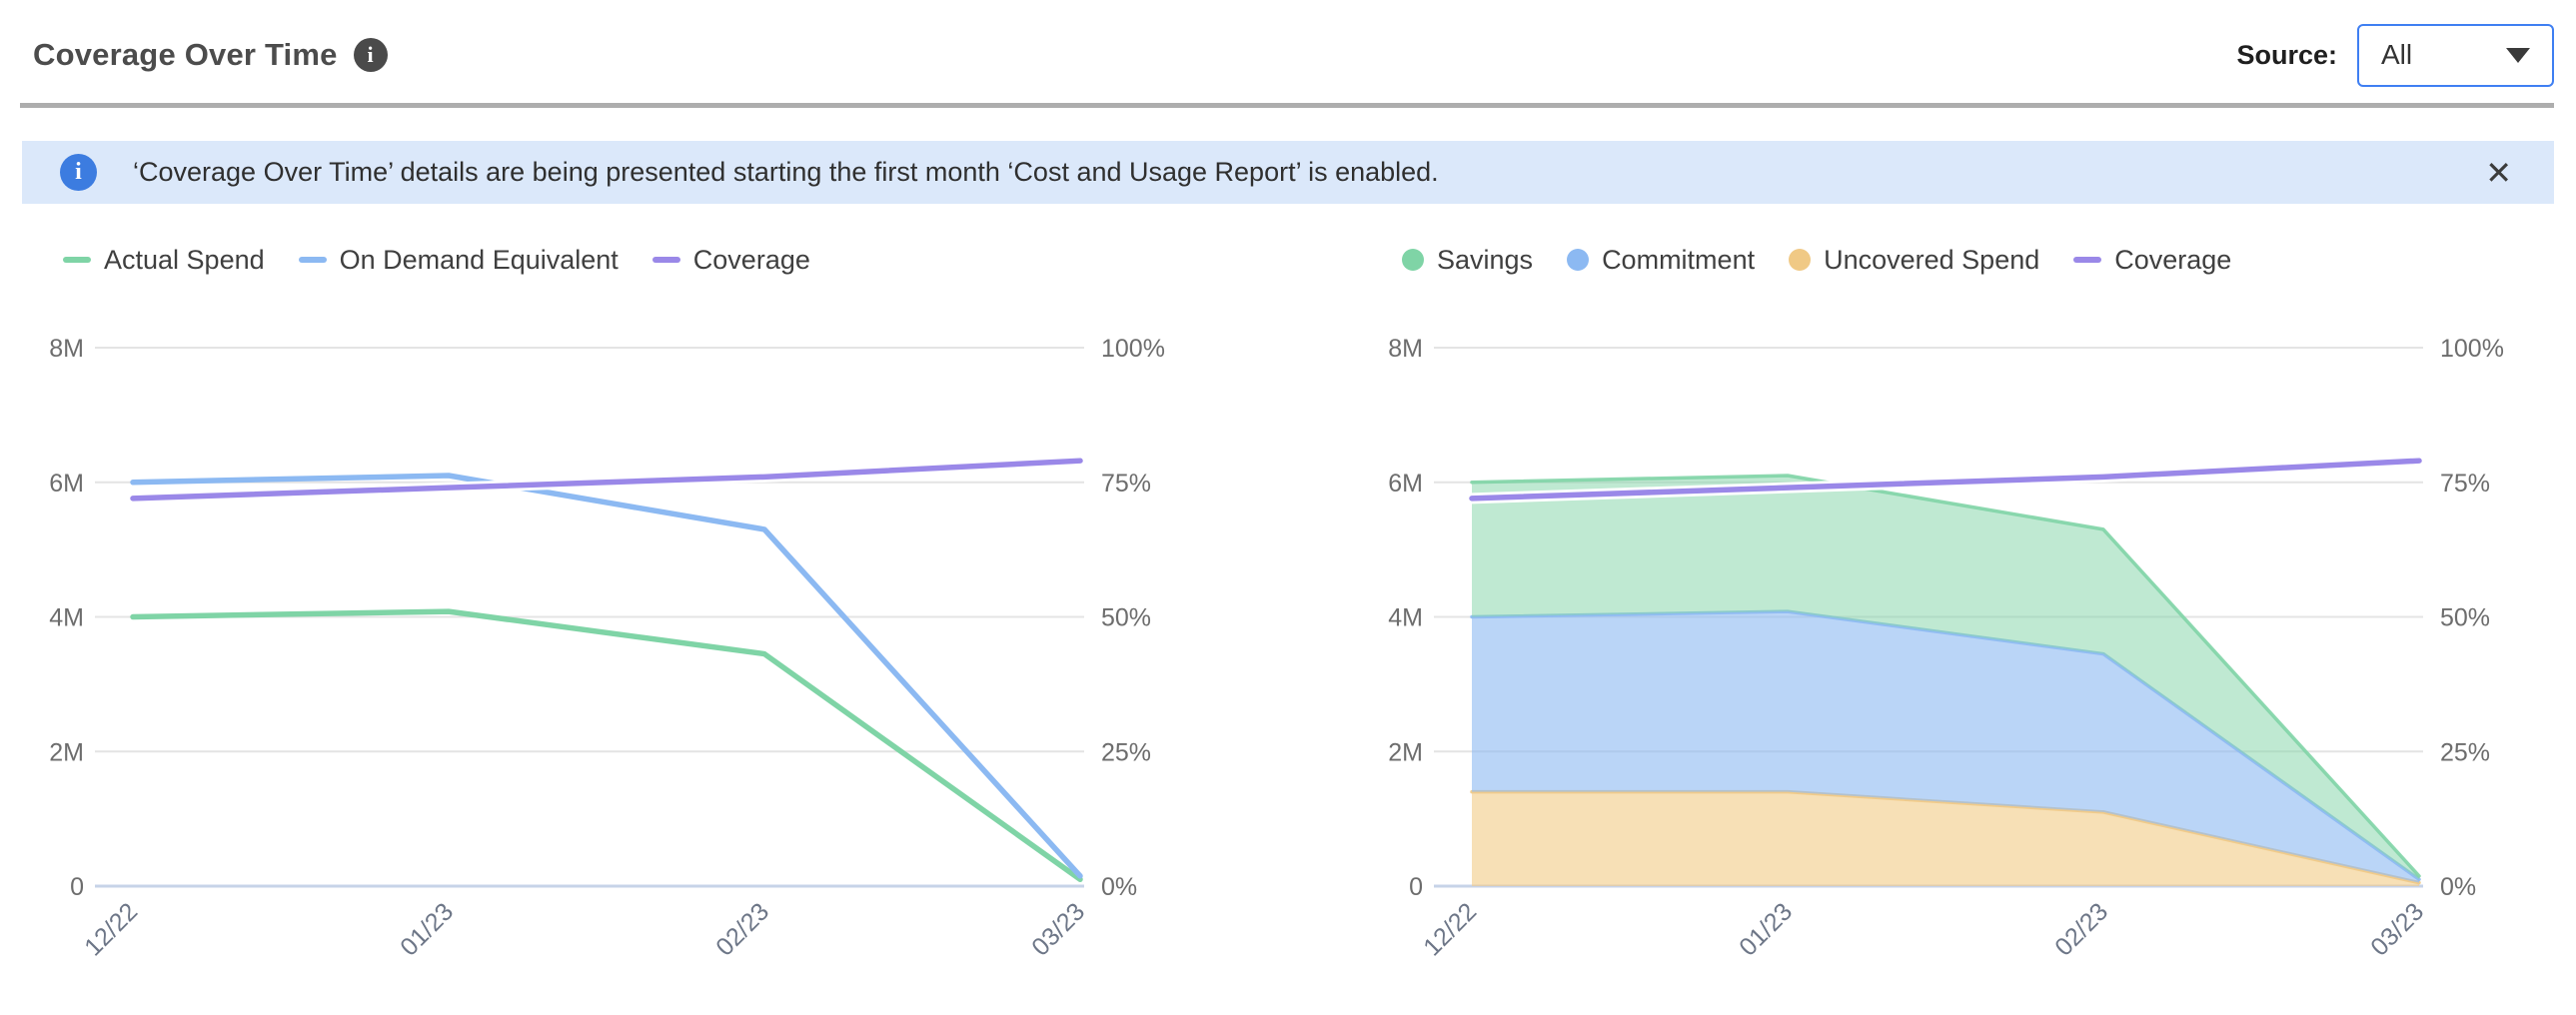 This screenshot has height=1015, width=2576. Describe the element at coordinates (185, 55) in the screenshot. I see `page-title: Coverage Over Time` at that location.